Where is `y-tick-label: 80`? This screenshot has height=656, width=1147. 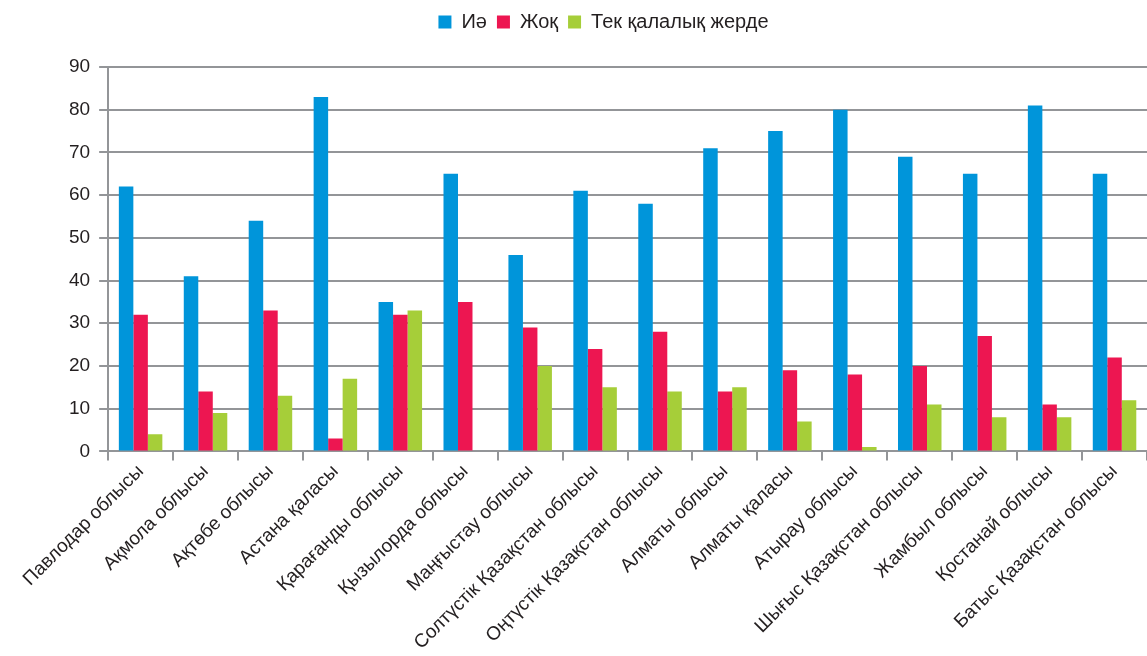
y-tick-label: 80 is located at coordinates (79, 108).